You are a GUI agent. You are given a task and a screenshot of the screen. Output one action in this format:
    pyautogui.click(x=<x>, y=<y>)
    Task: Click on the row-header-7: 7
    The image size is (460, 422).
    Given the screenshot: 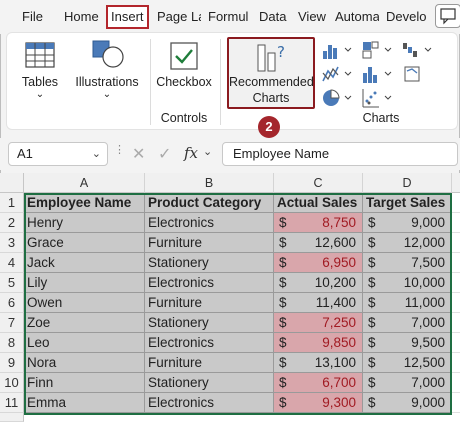 What is the action you would take?
    pyautogui.click(x=12, y=323)
    